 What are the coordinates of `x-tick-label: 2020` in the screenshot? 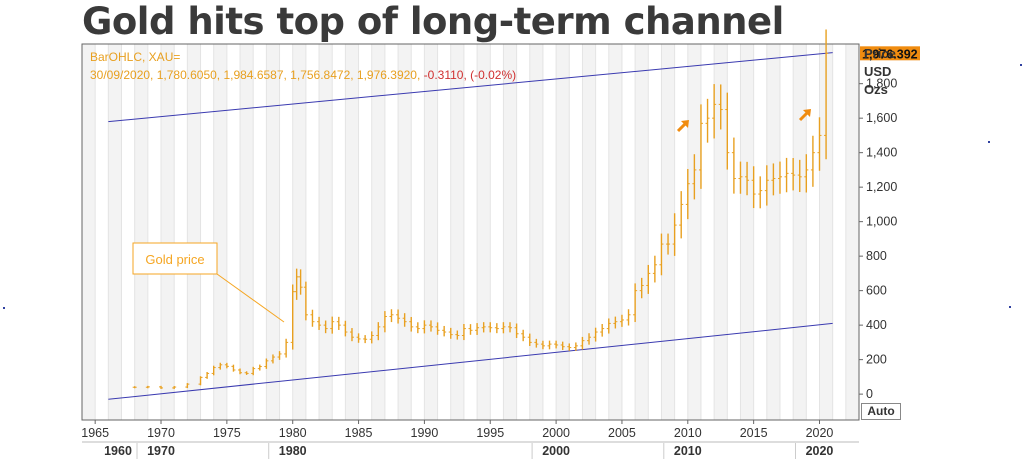 It's located at (820, 433).